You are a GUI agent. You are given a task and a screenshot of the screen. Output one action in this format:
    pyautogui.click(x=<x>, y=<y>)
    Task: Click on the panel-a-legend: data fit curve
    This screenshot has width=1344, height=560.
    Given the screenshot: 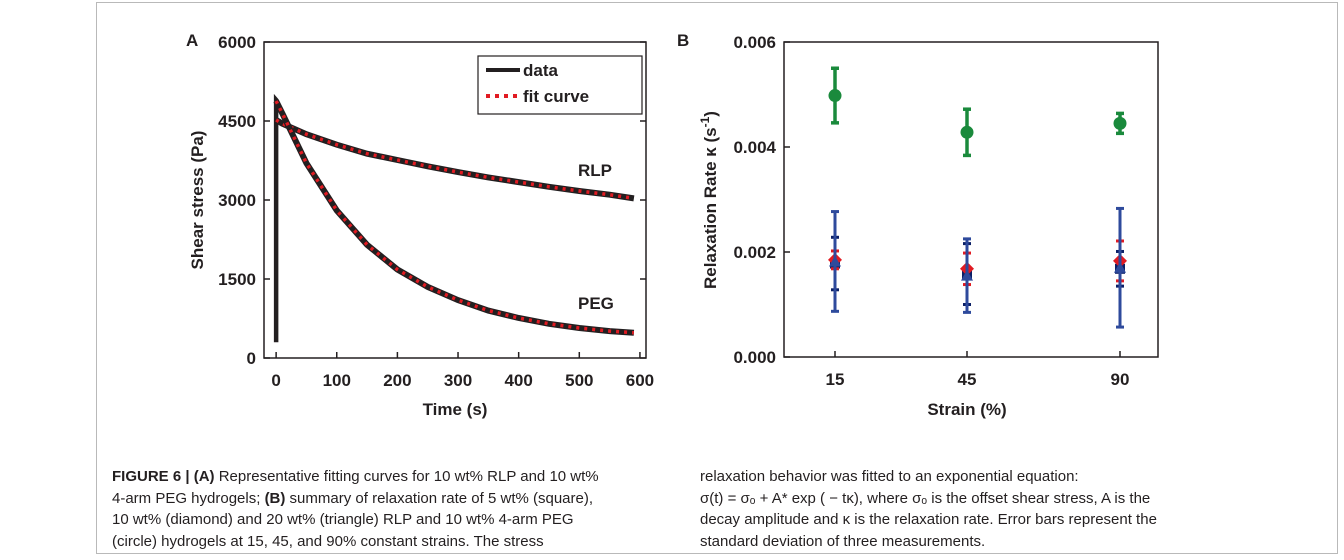 What is the action you would take?
    pyautogui.click(x=560, y=85)
    